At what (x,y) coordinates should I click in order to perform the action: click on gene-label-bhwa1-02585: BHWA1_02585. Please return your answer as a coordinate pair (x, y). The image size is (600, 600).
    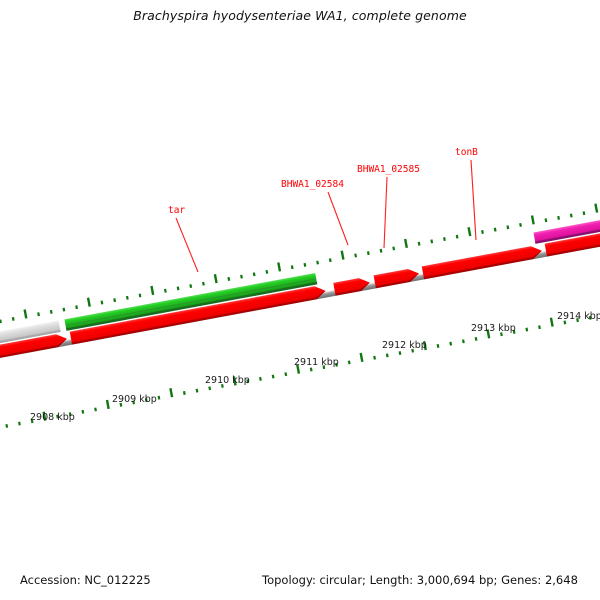
    Looking at the image, I should click on (388, 169).